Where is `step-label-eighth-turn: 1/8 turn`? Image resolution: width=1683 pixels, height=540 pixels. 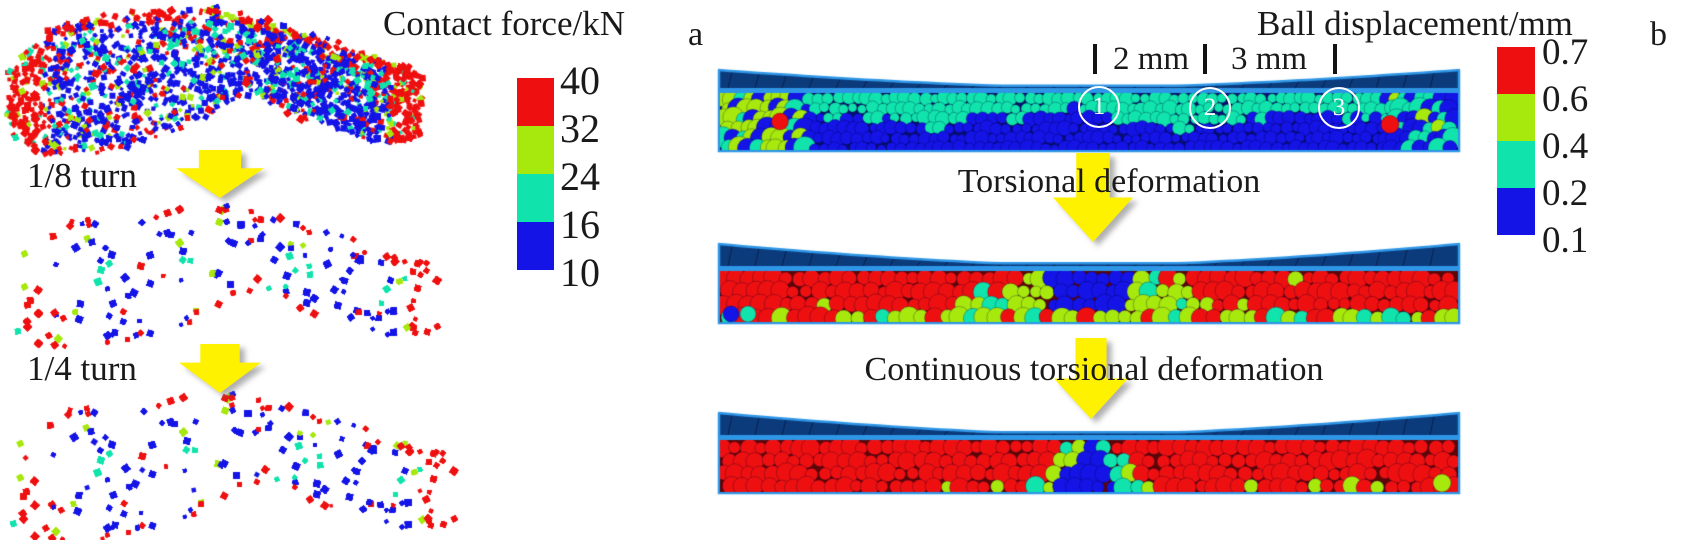 step-label-eighth-turn: 1/8 turn is located at coordinates (82, 175).